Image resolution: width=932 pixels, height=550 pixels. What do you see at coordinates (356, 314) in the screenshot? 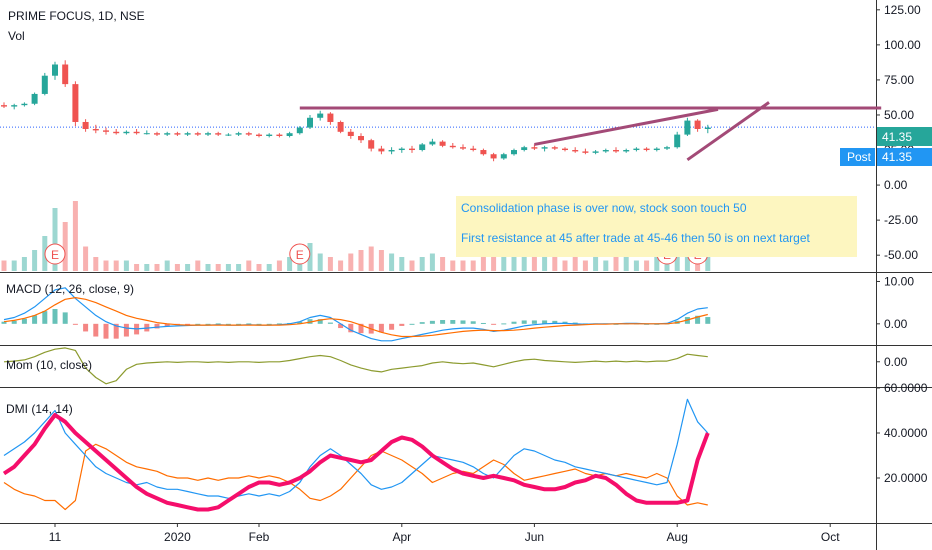
I see `macd-pane` at bounding box center [356, 314].